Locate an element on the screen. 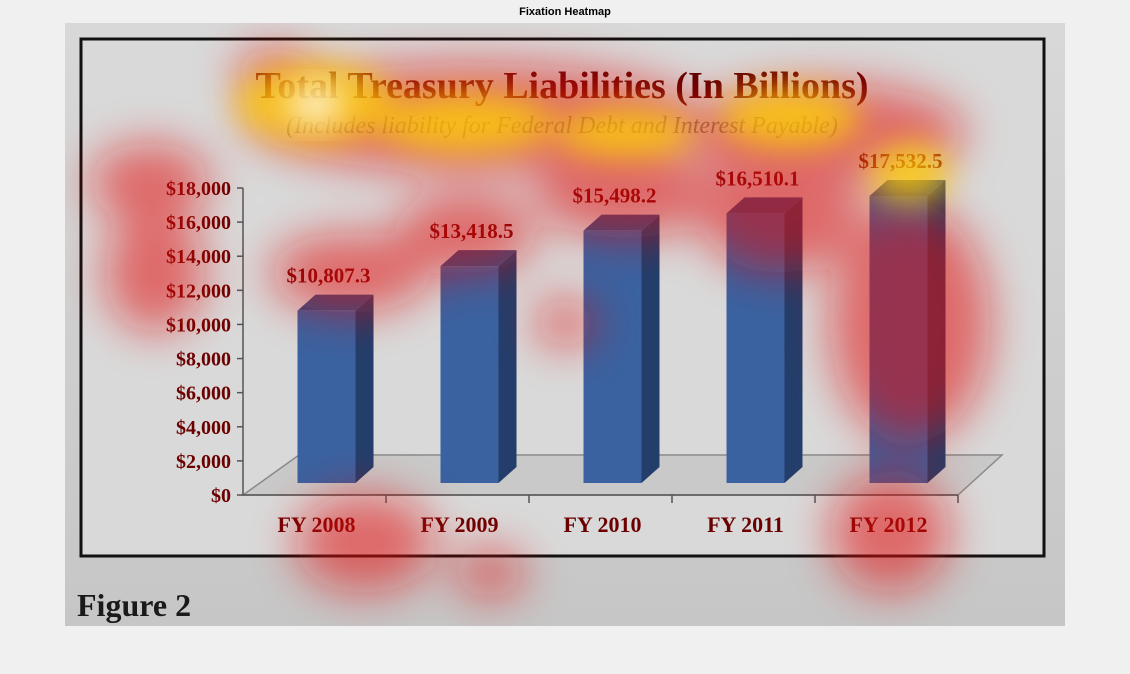 The height and width of the screenshot is (674, 1130). y-tick-label: $18,000 is located at coordinates (198, 189).